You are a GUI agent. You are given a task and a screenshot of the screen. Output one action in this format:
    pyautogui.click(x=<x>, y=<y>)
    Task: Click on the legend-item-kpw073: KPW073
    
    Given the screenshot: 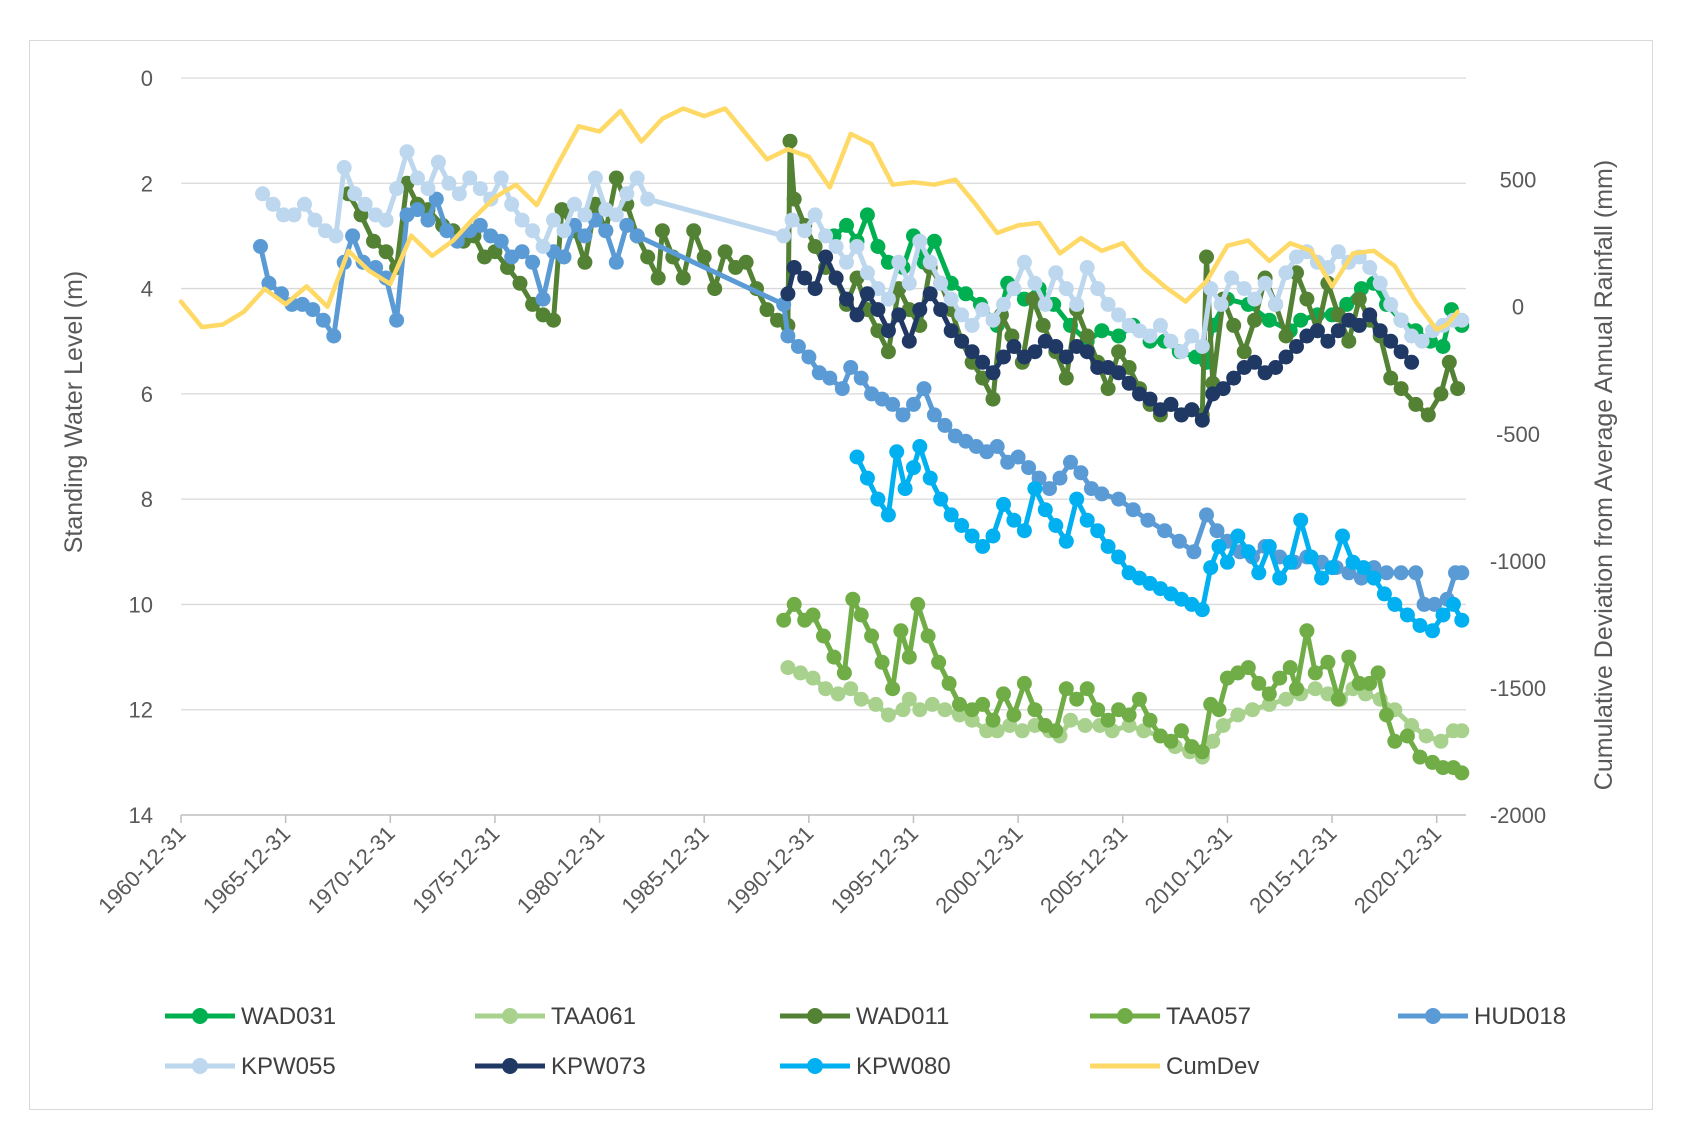 What is the action you would take?
    pyautogui.click(x=560, y=1066)
    